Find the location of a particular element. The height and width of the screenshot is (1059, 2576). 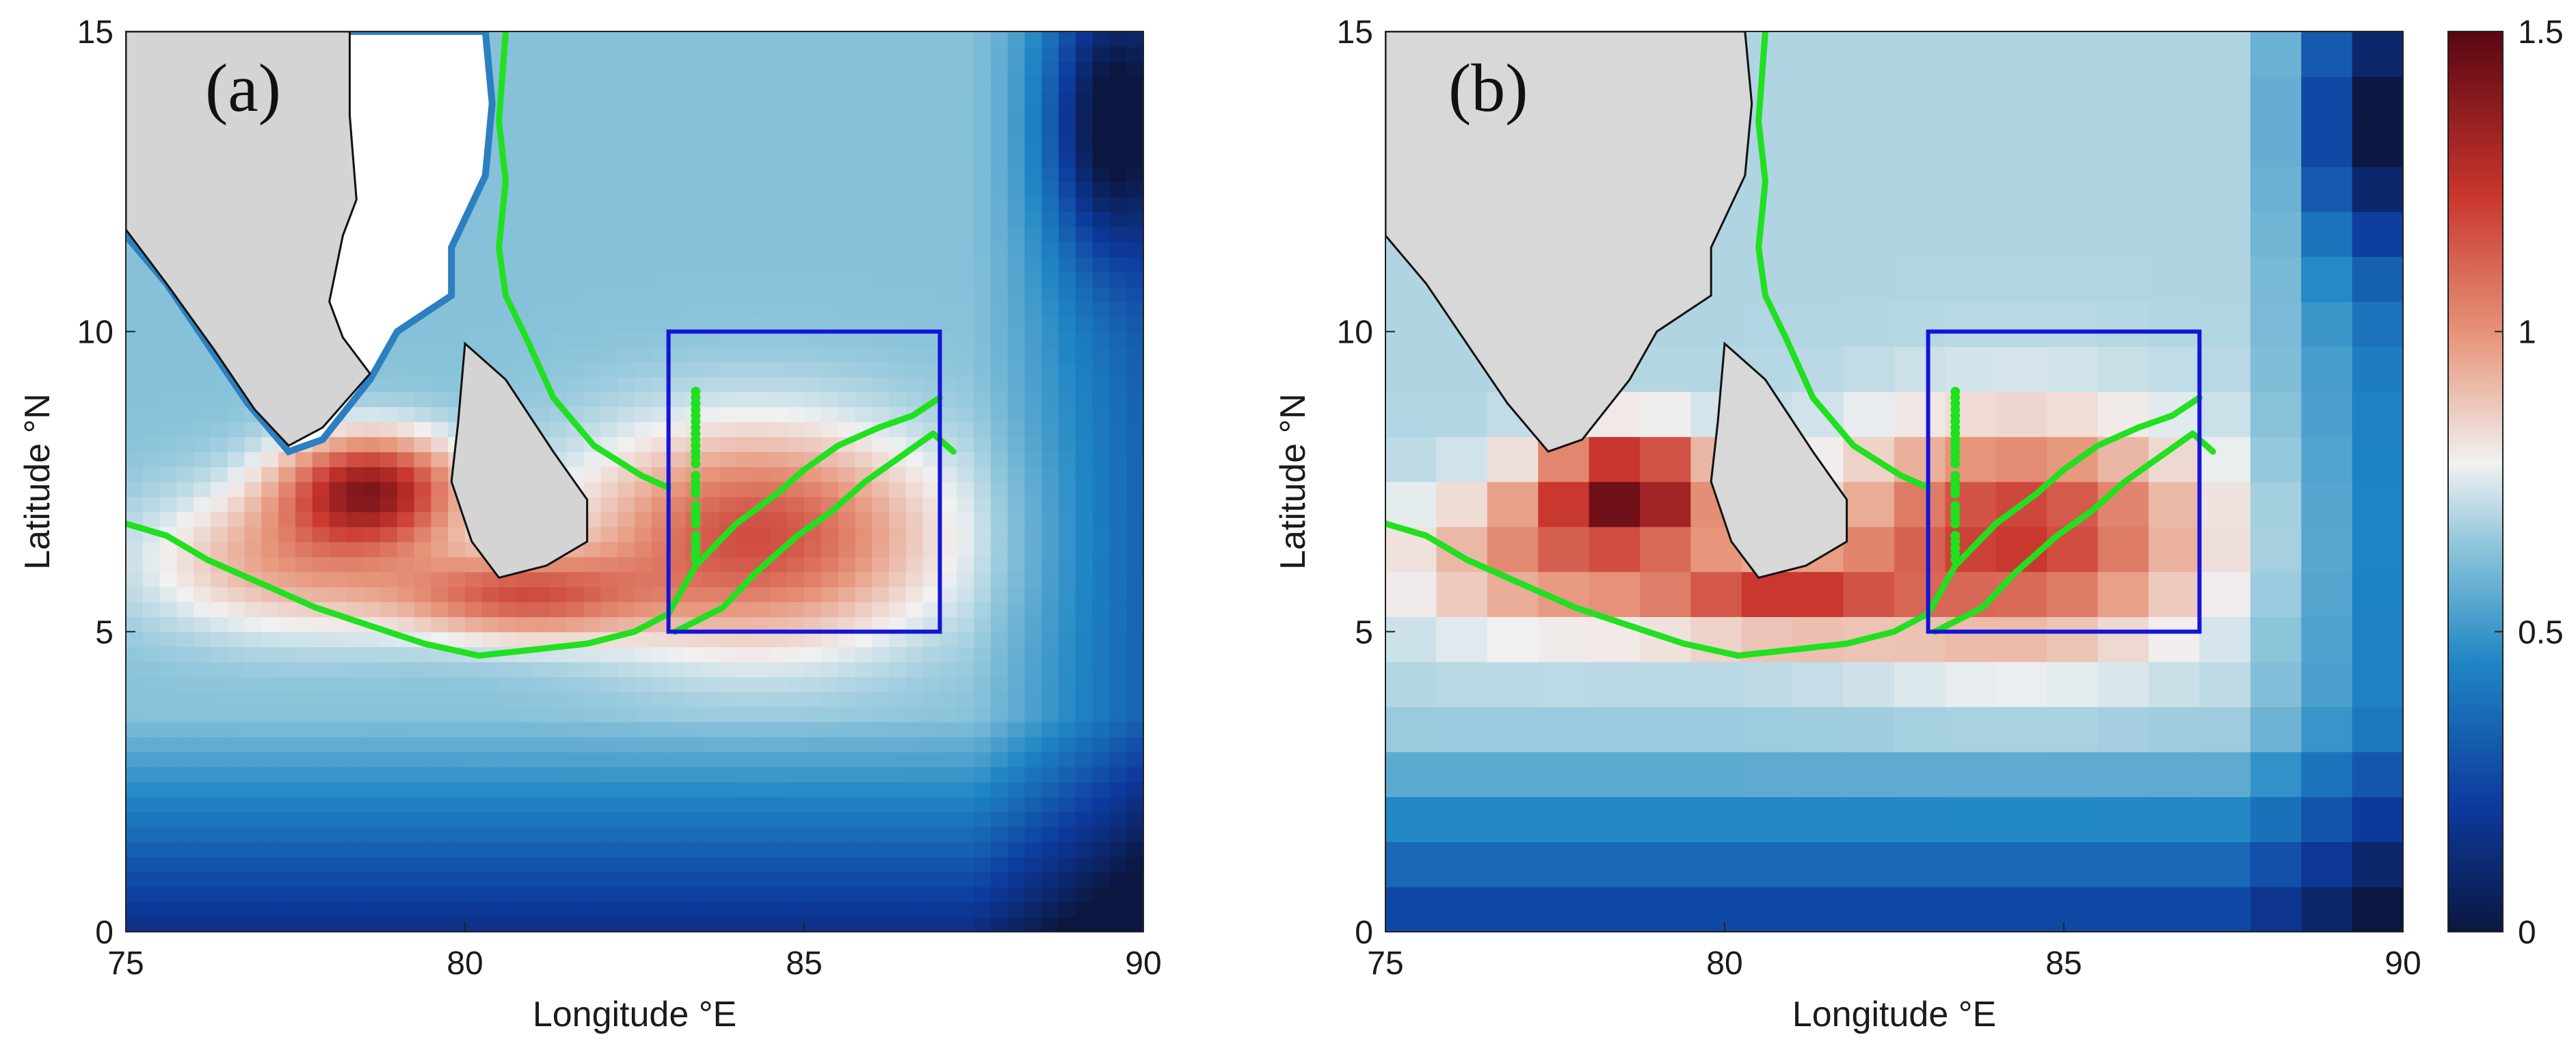

front-fragment is located at coordinates (1955, 524).